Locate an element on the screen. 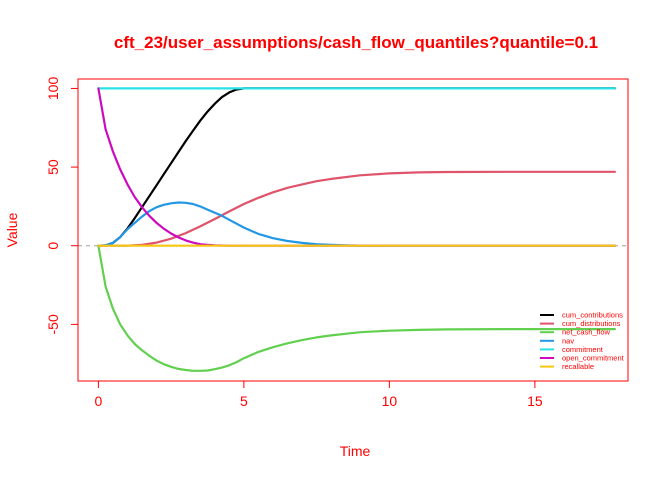  y-tick-label: 100 is located at coordinates (53, 89).